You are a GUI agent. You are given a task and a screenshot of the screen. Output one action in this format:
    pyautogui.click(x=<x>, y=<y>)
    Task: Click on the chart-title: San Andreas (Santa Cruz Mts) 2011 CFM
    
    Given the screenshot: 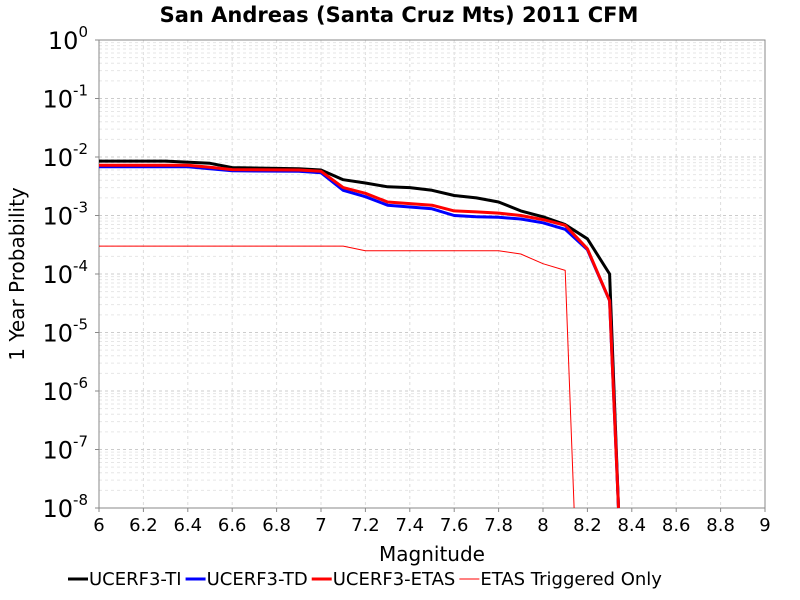 What is the action you would take?
    pyautogui.click(x=399, y=15)
    